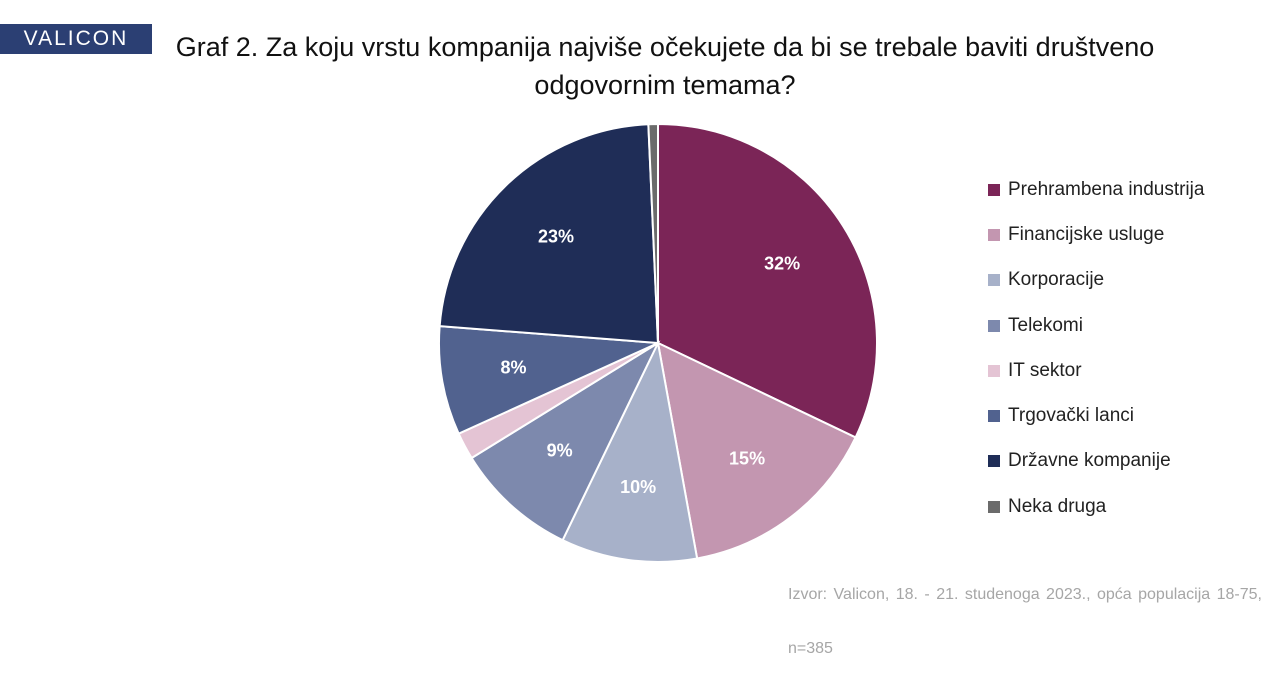 This screenshot has height=676, width=1280. What do you see at coordinates (638, 487) in the screenshot?
I see `slice-label-2: 10%` at bounding box center [638, 487].